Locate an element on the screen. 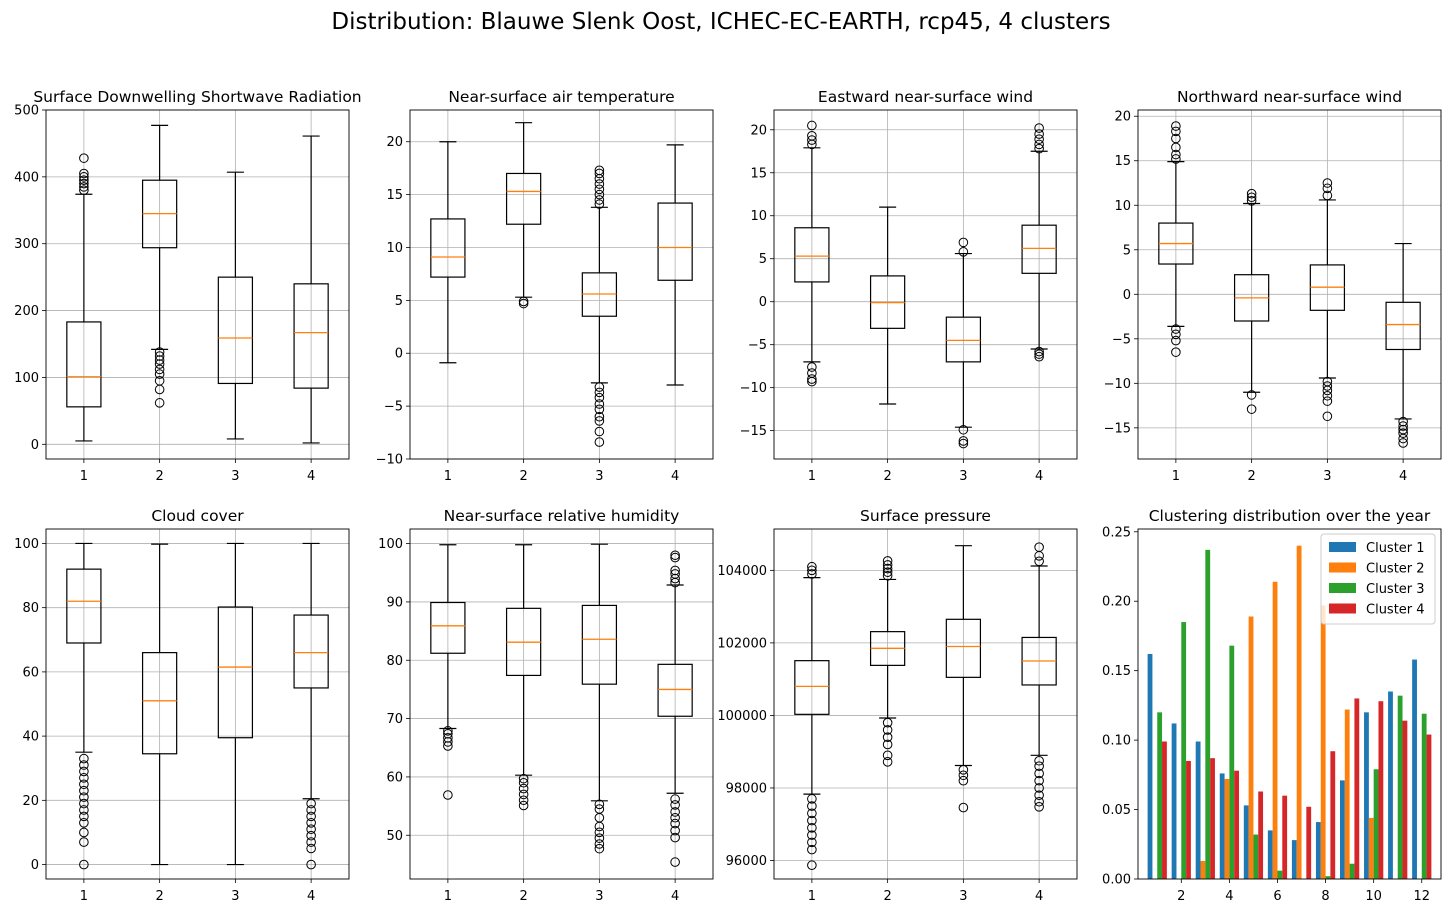  y-tick-label: 0.05 is located at coordinates (1116, 810).